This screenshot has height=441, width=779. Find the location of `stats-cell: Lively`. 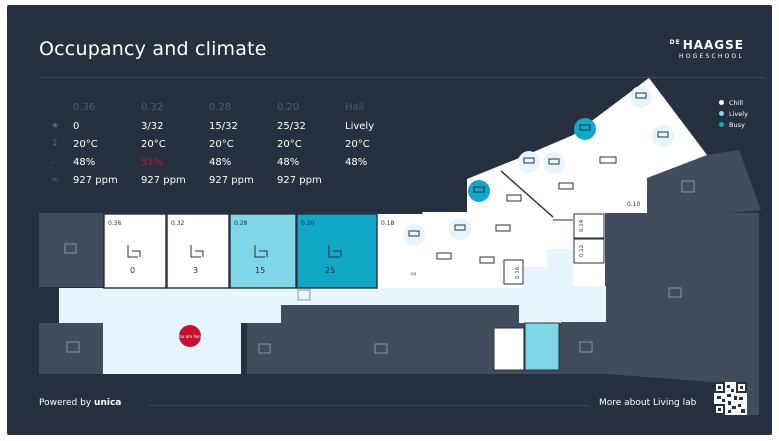

stats-cell: Lively is located at coordinates (360, 126).